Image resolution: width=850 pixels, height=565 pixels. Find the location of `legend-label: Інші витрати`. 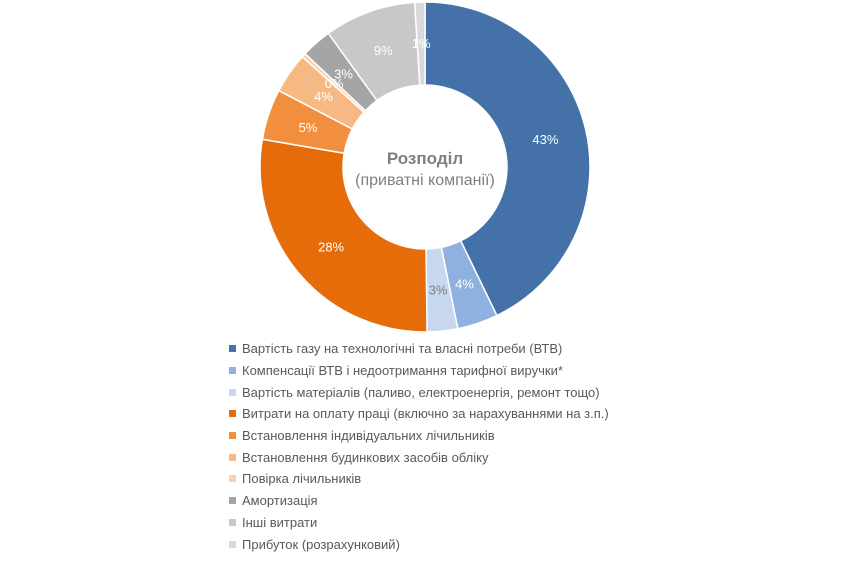

legend-label: Інші витрати is located at coordinates (280, 522).